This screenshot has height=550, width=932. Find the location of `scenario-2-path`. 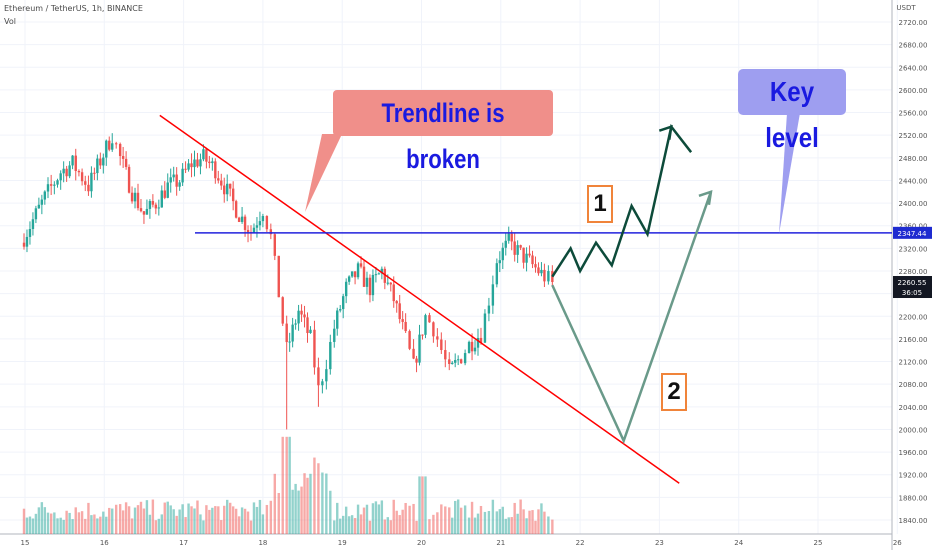

scenario-2-path is located at coordinates (632, 318).